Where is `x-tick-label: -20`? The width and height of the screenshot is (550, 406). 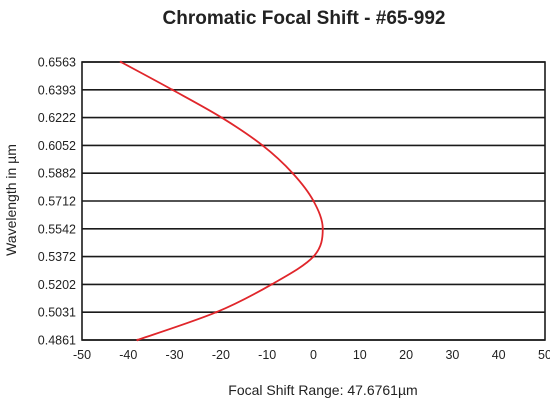
x-tick-label: -20 is located at coordinates (221, 355).